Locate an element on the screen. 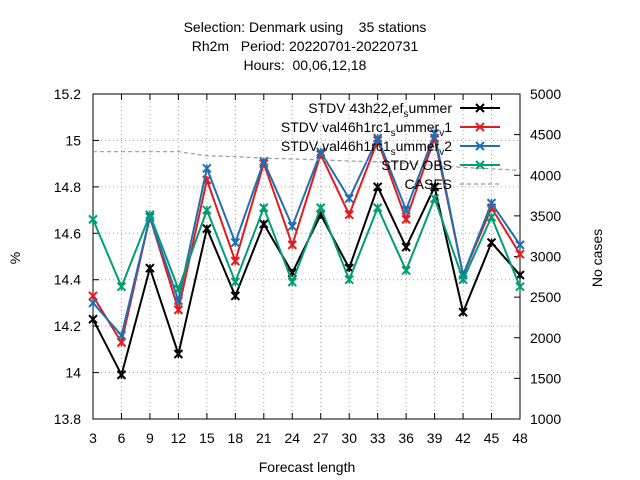  y-tick-label: 15.2 is located at coordinates (67, 94).